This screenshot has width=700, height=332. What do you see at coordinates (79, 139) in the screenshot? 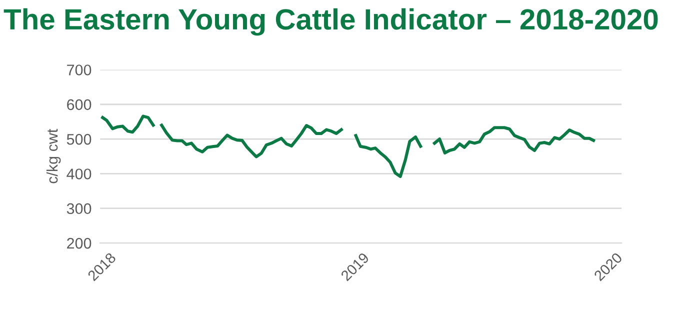
I see `y-tick-label: 500` at bounding box center [79, 139].